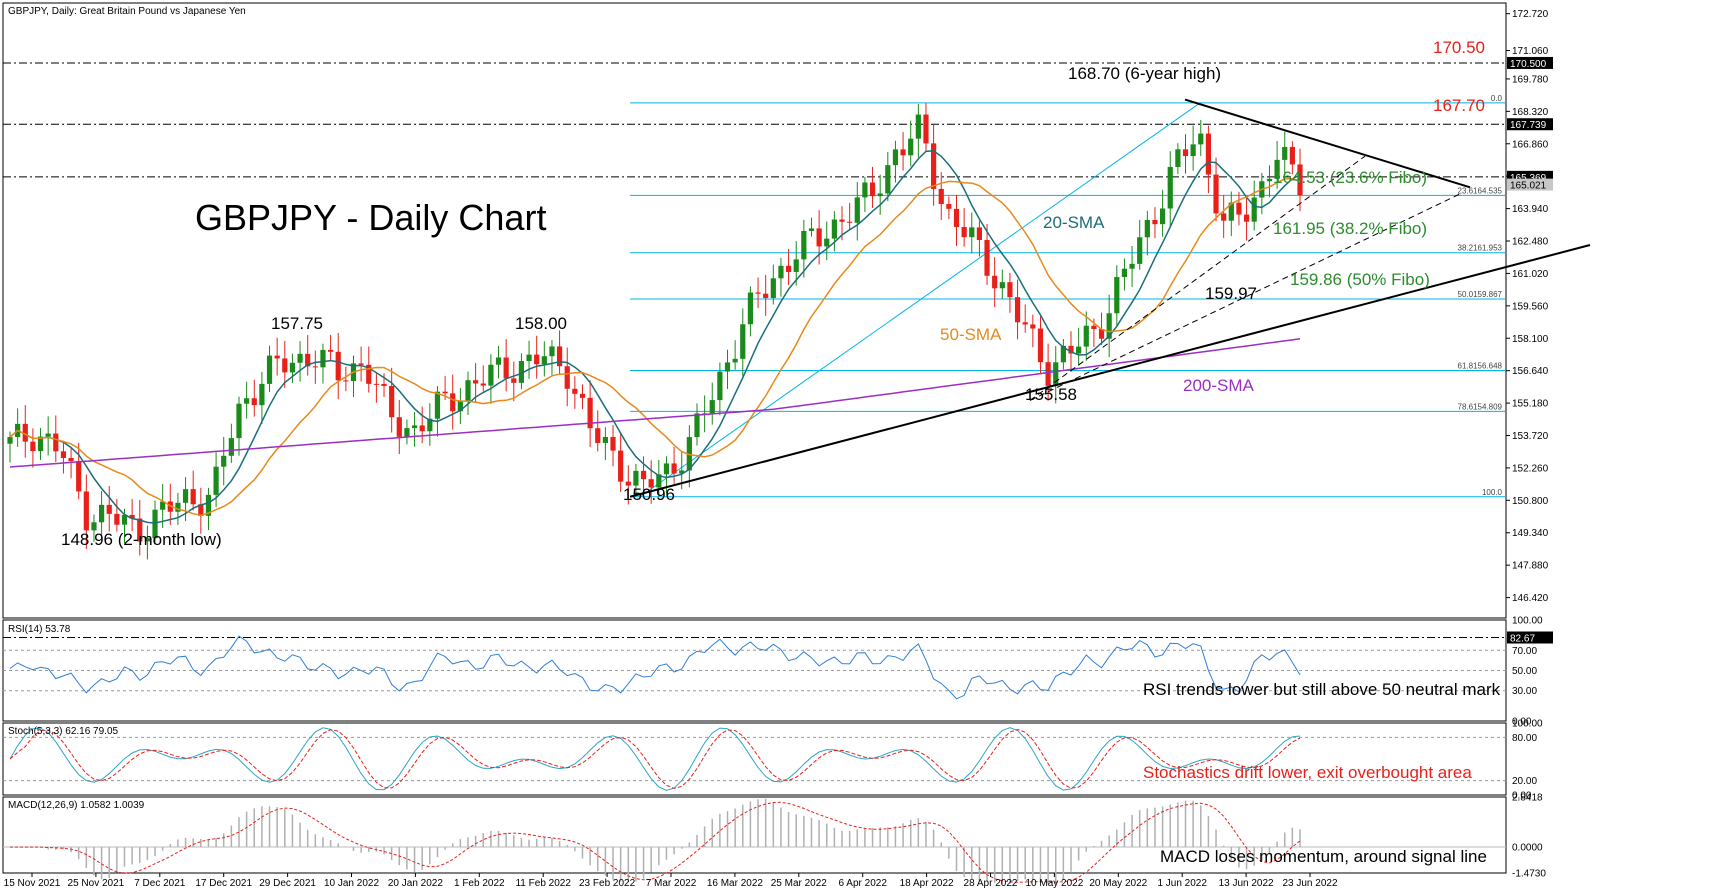 This screenshot has width=1715, height=888. Describe the element at coordinates (1530, 306) in the screenshot. I see `price-axis-label: 159.560` at that location.